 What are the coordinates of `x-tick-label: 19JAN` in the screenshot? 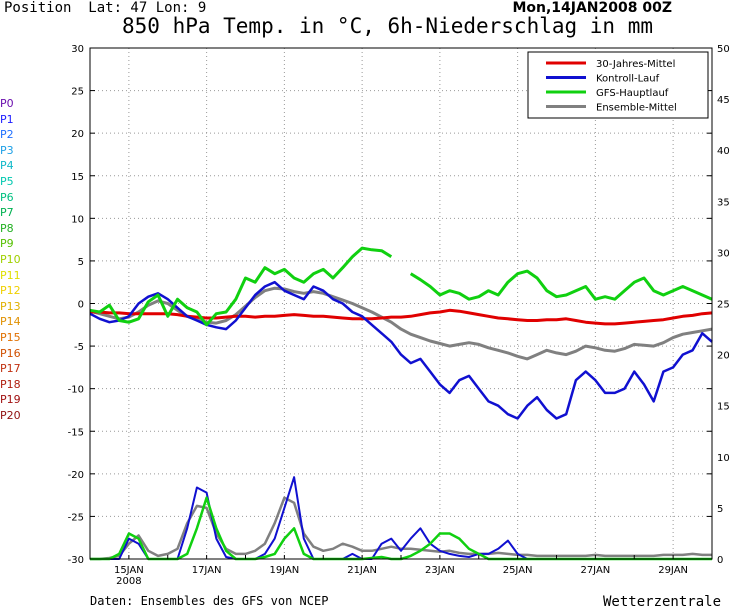 It's located at (284, 570).